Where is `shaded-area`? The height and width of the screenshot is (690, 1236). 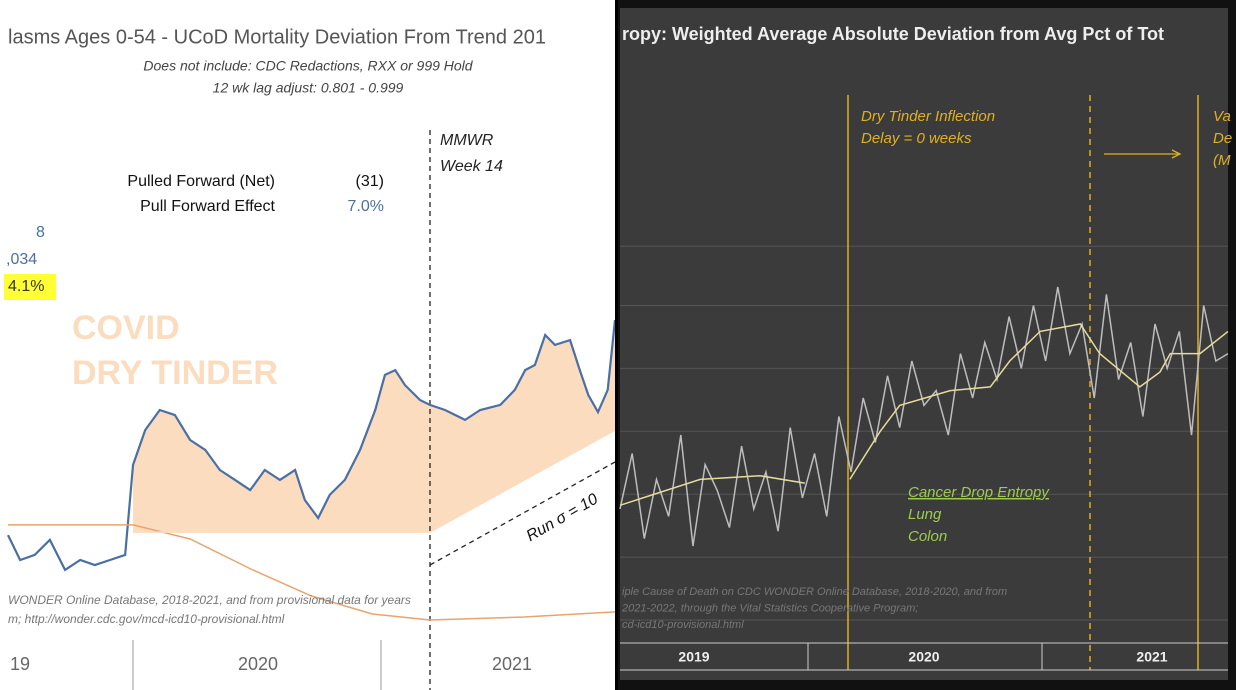
shaded-area is located at coordinates (374, 426).